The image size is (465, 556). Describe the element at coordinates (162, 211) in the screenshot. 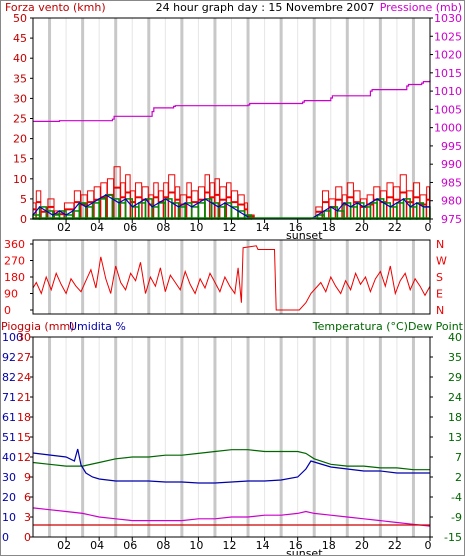

I see `wind-bar` at that location.